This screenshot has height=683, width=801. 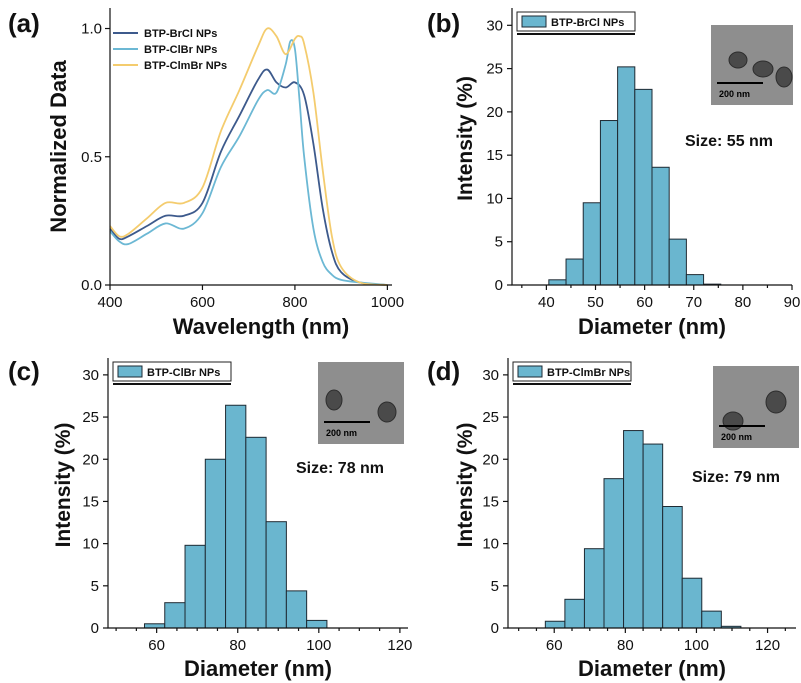 What do you see at coordinates (595, 302) in the screenshot?
I see `x-tick-label: 50` at bounding box center [595, 302].